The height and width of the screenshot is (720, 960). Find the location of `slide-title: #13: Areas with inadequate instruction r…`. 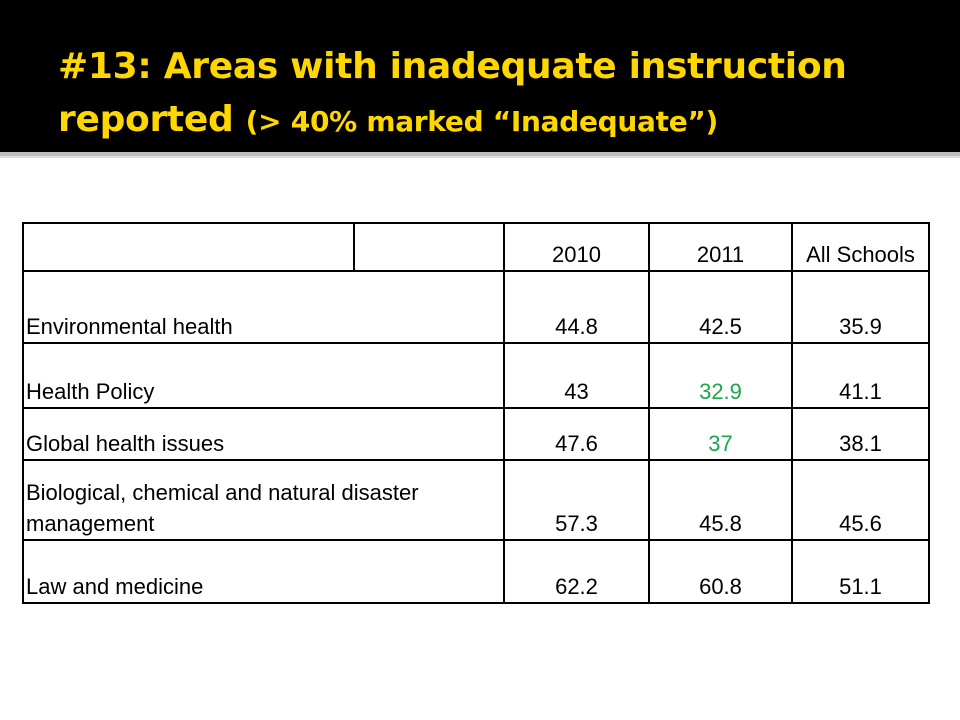

slide-title: #13: Areas with inadequate instruction r… is located at coordinates (498, 94).